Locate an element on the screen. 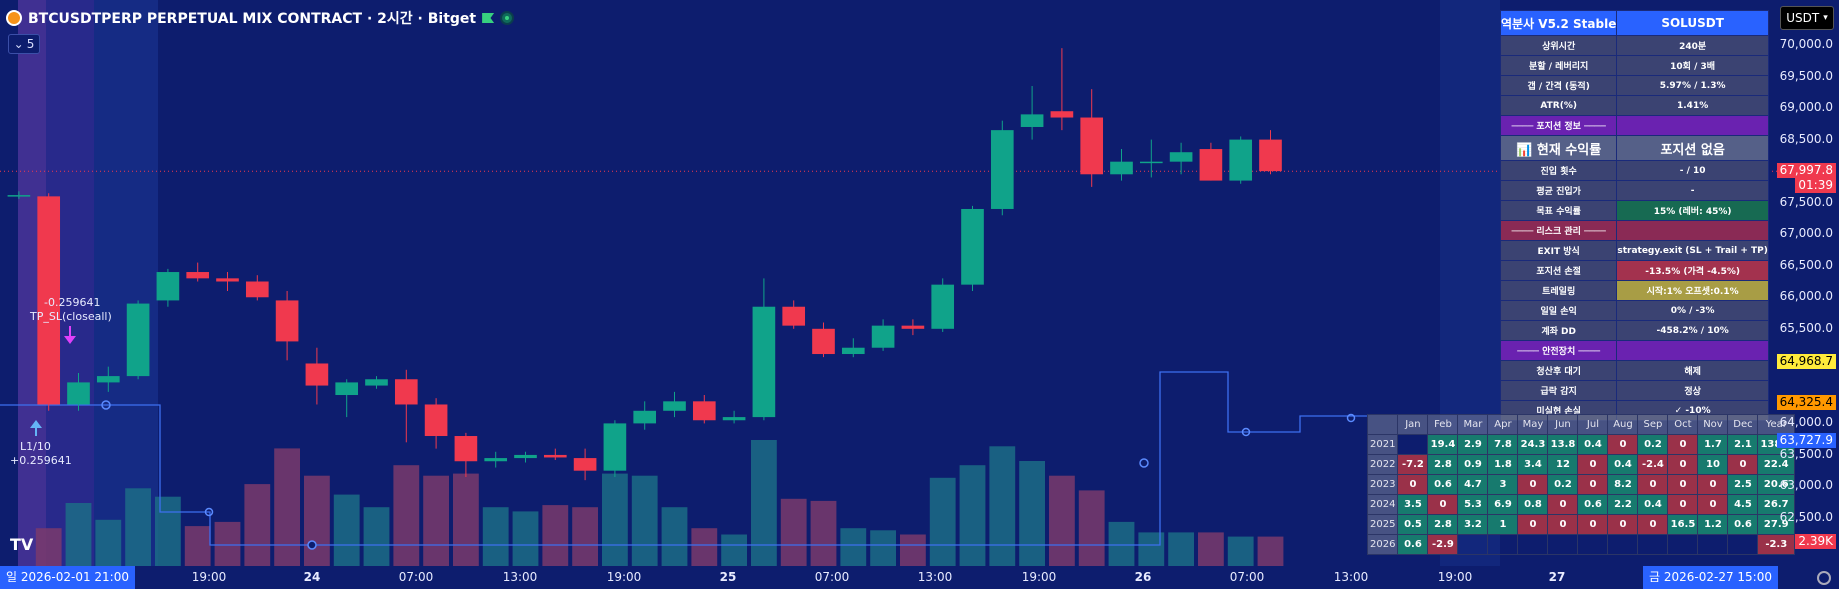  monthly-return-cell: 24.3 is located at coordinates (1533, 444).